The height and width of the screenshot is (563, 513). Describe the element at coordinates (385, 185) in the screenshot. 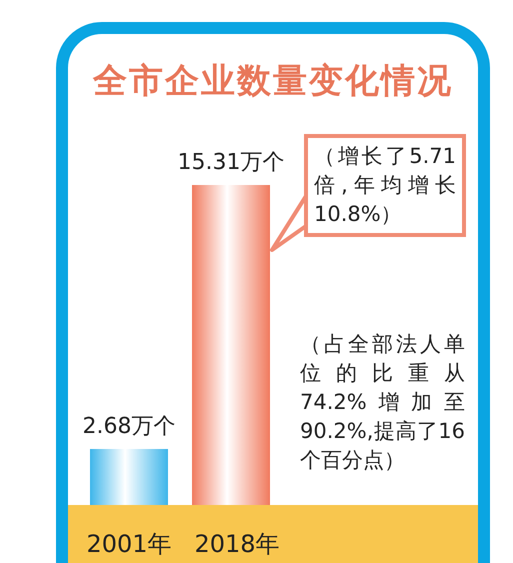

I see `callout: （增长了5.71倍,年均增长10.8%）` at that location.